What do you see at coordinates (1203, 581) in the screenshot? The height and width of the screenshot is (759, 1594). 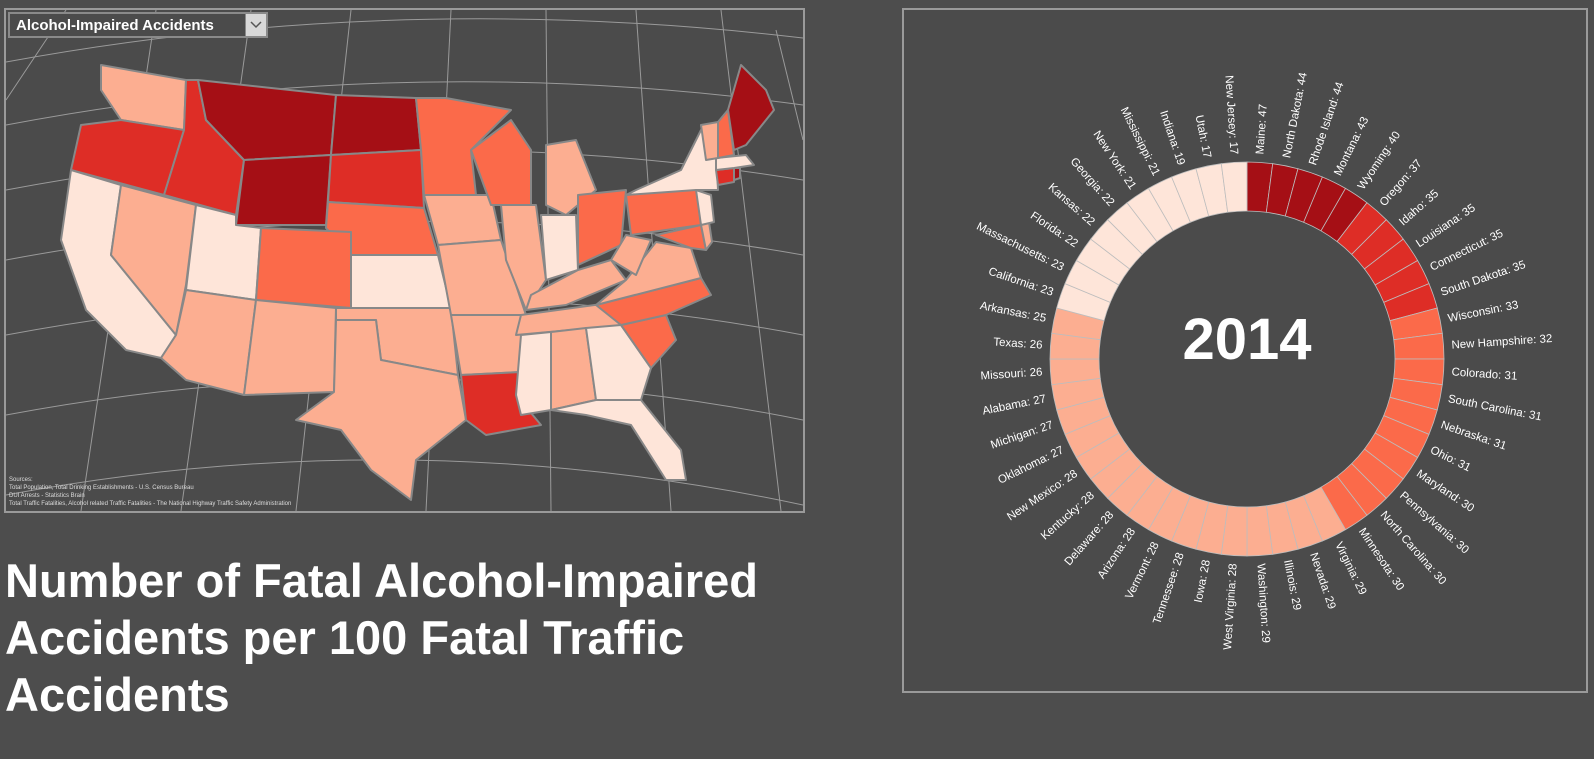 I see `radial-label: Iowa: 28` at bounding box center [1203, 581].